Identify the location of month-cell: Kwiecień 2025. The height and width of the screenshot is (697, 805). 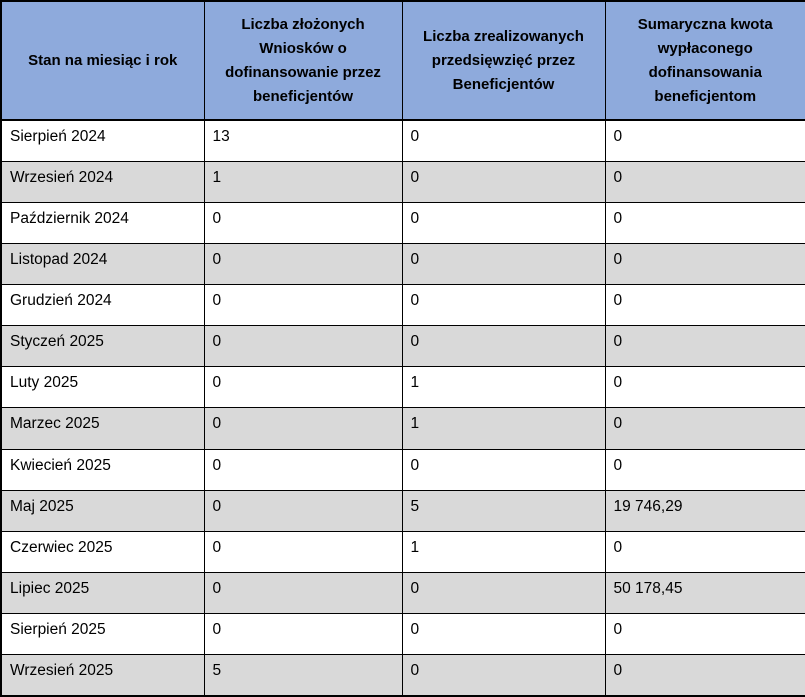
(102, 469).